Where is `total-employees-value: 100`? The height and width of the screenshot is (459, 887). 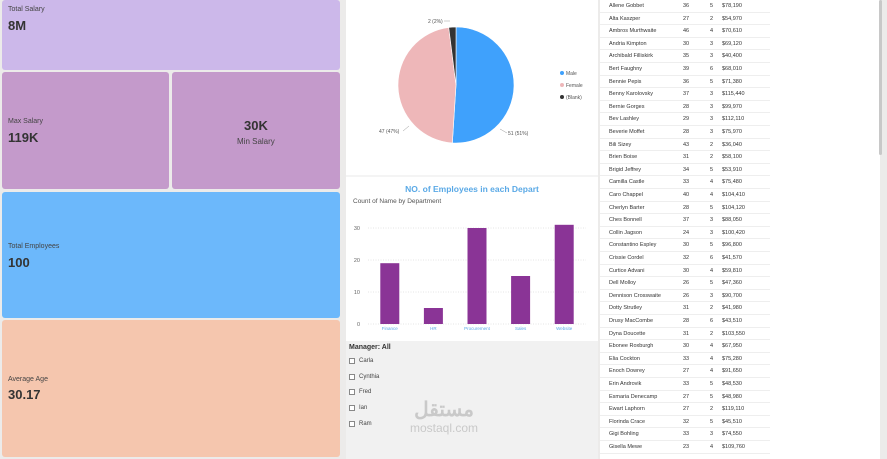
total-employees-value: 100 is located at coordinates (19, 262).